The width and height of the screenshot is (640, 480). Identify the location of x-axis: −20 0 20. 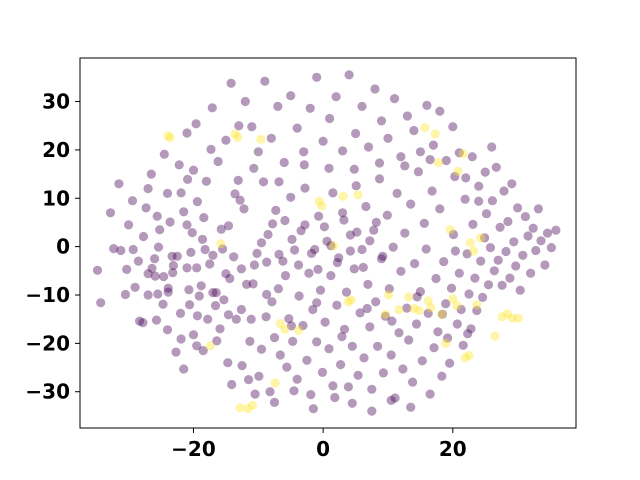
(319, 444).